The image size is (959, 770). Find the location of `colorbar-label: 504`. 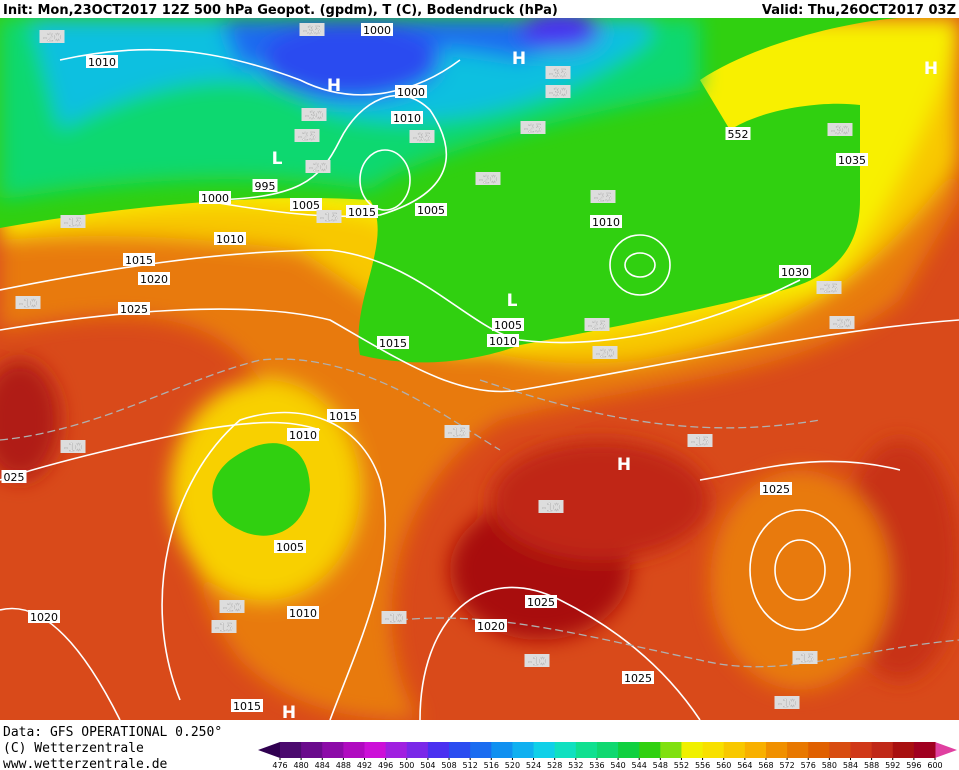

colorbar-label: 504 is located at coordinates (427, 765).